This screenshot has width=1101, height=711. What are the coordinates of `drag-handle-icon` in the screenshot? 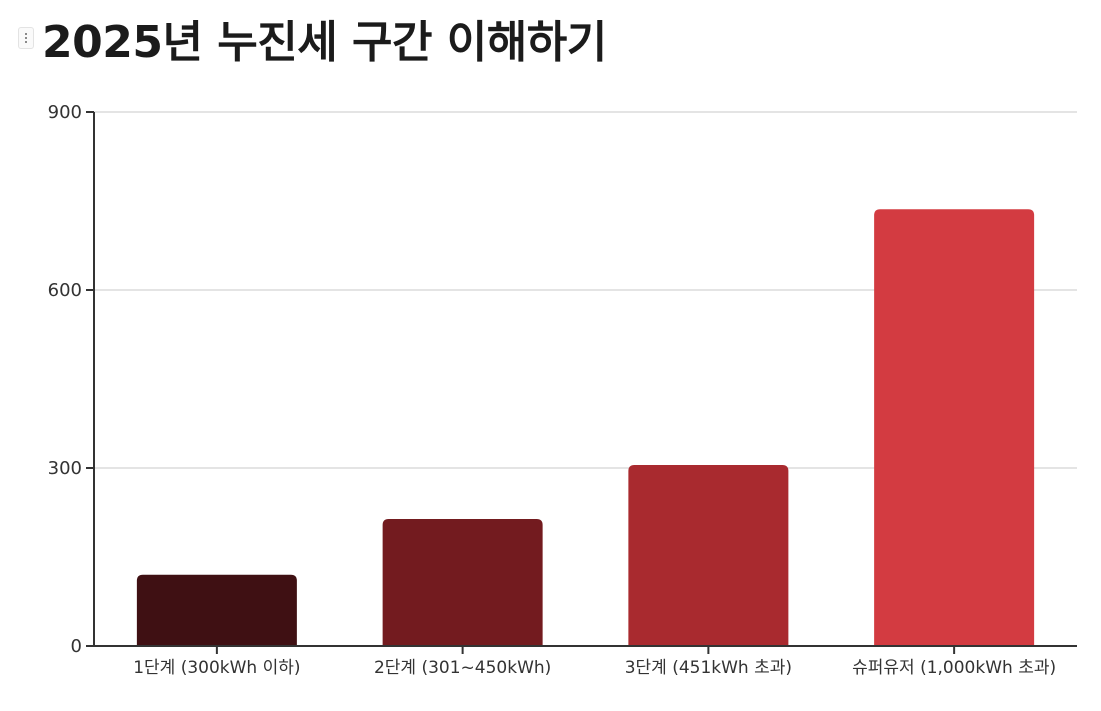 It's located at (26, 38).